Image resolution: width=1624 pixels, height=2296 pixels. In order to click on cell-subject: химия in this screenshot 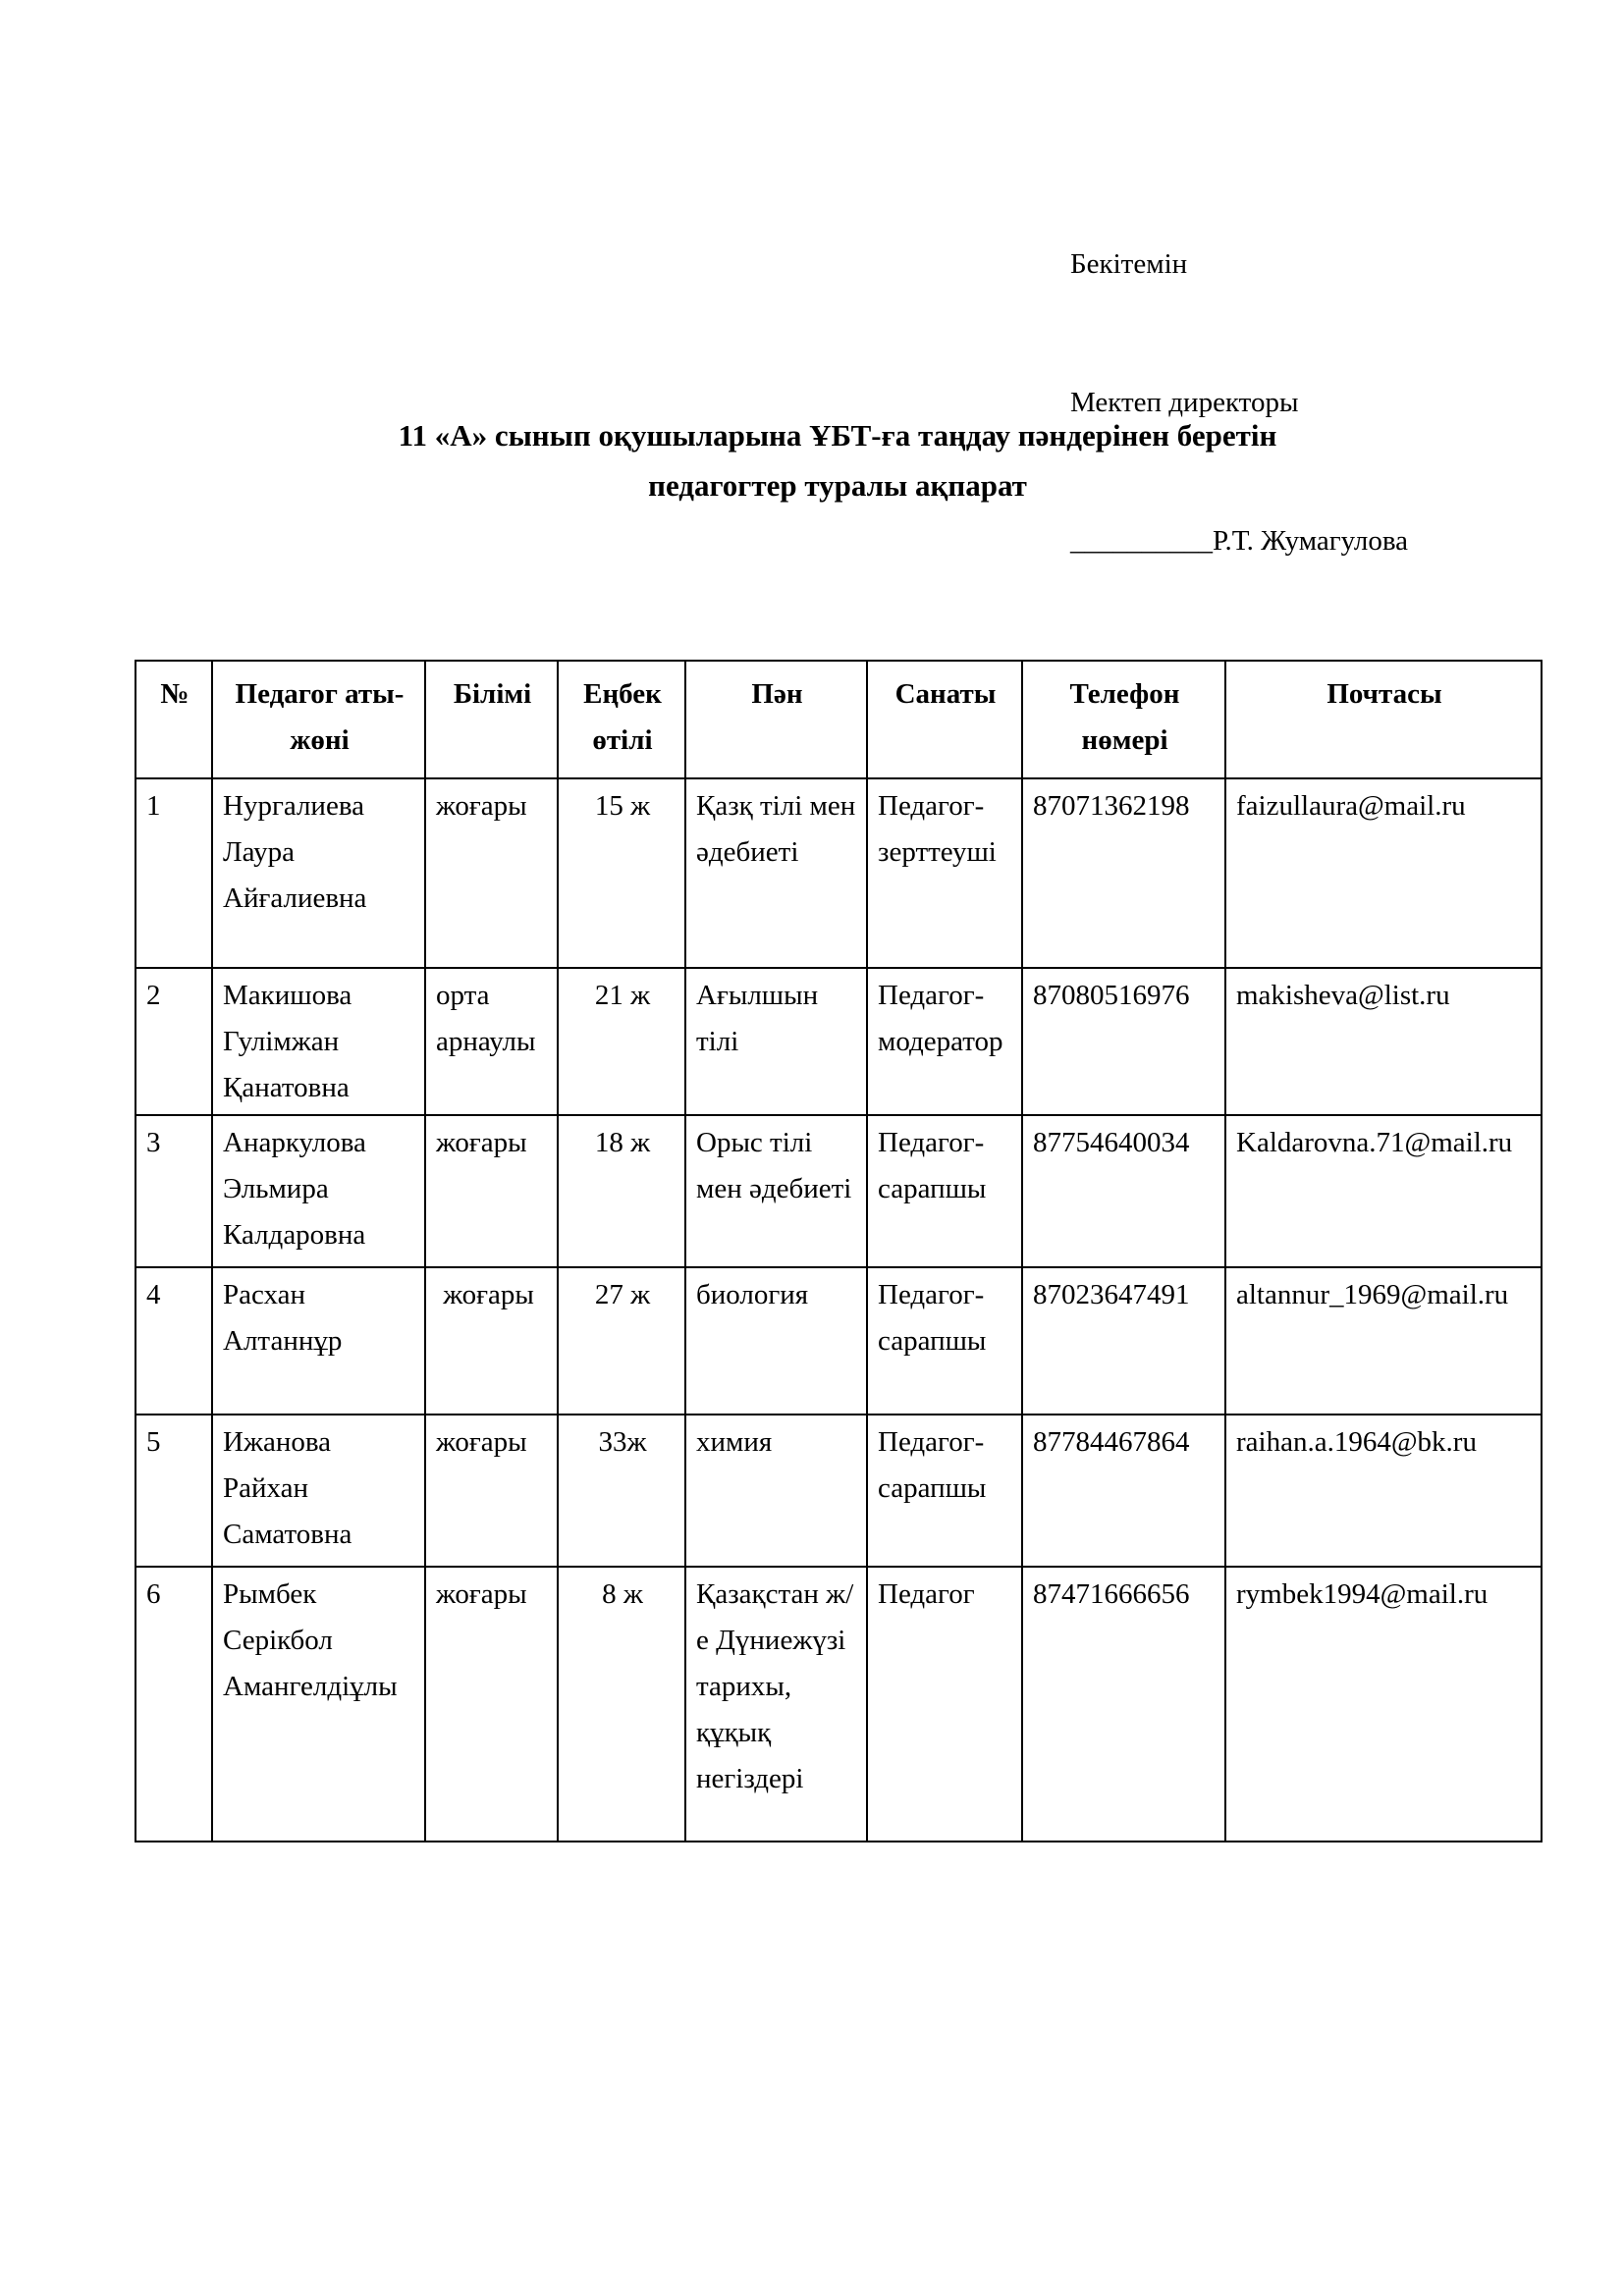, I will do `click(776, 1491)`.